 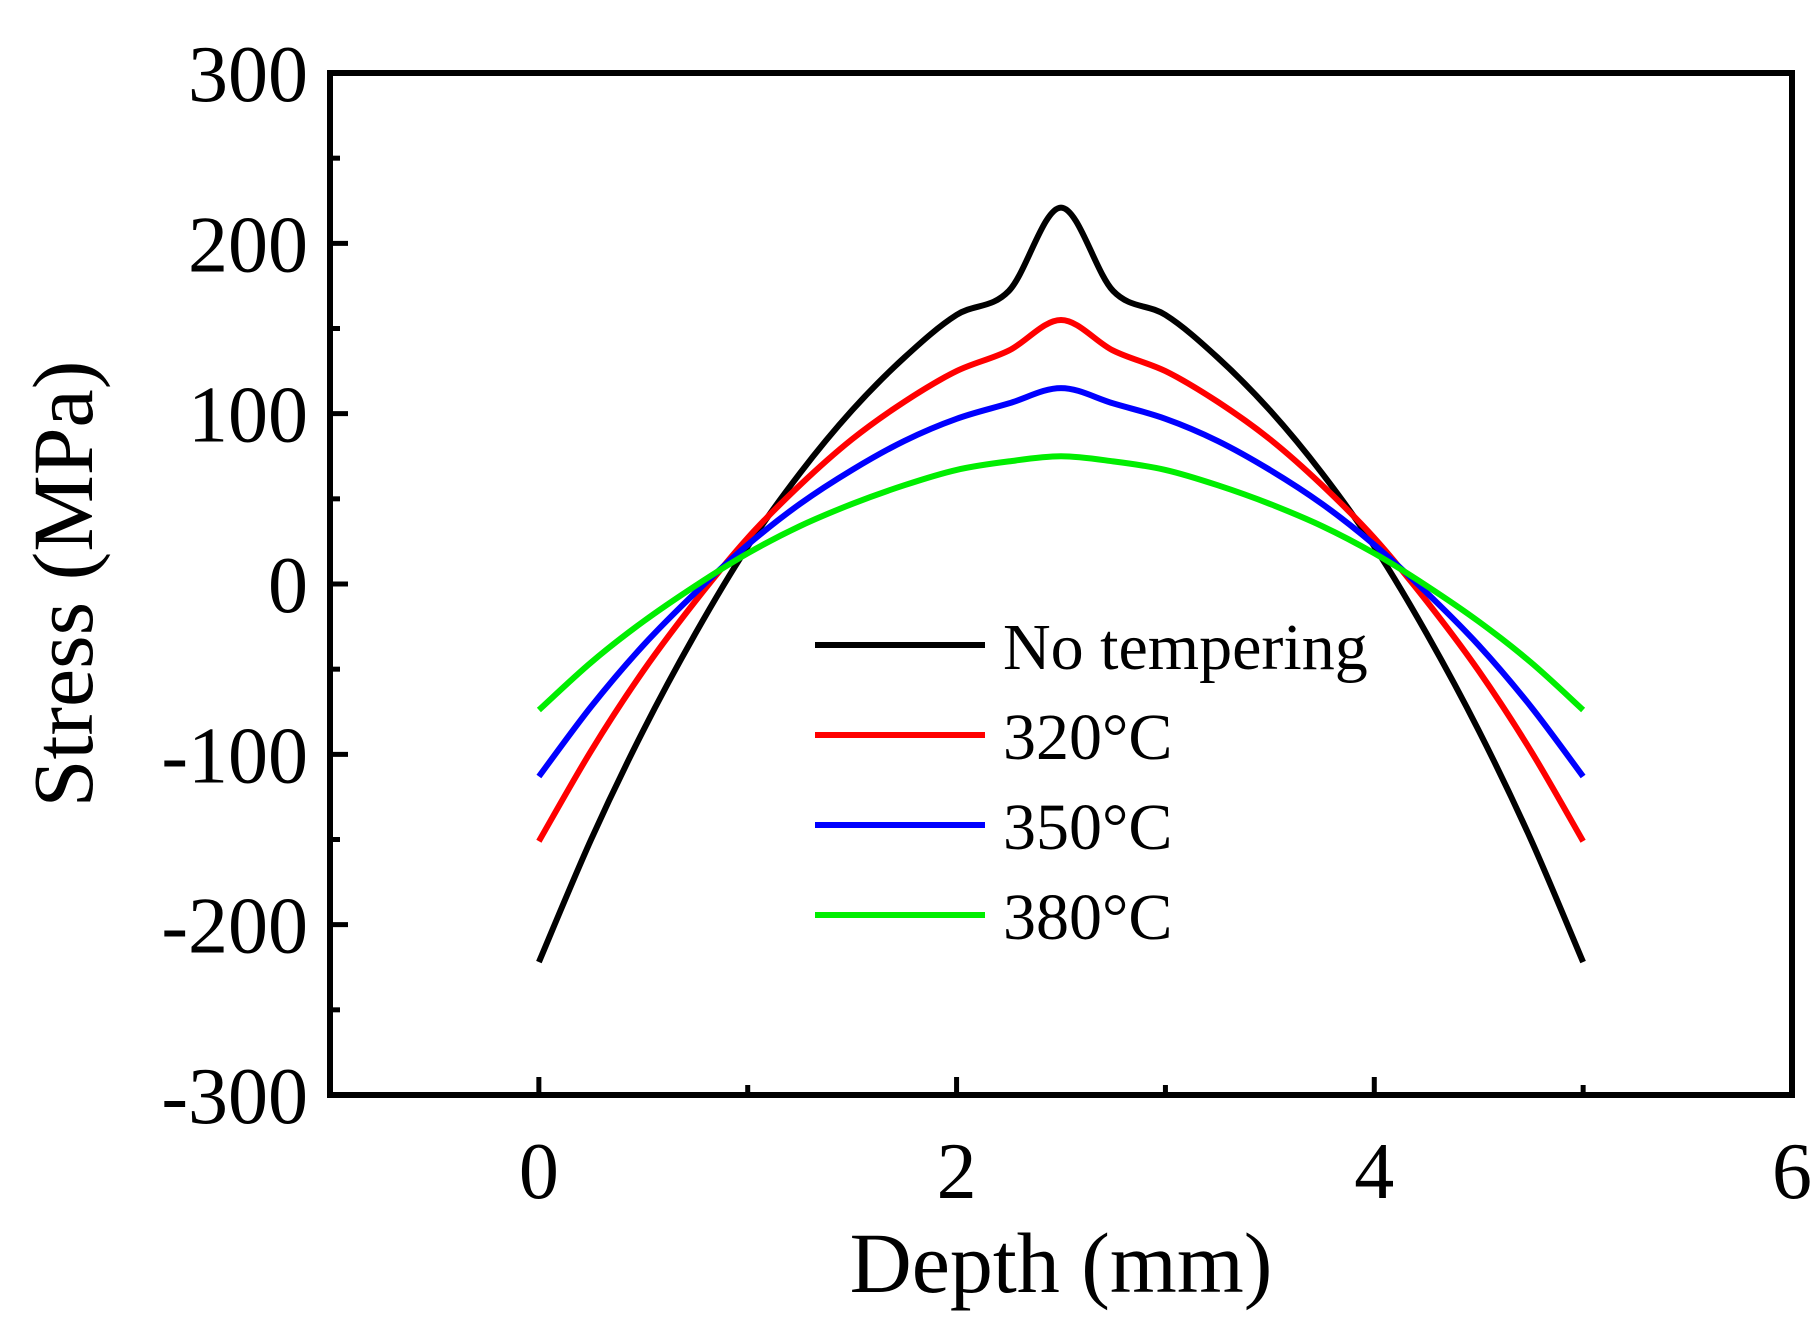 What do you see at coordinates (1374, 1172) in the screenshot?
I see `x-tick-label: 4` at bounding box center [1374, 1172].